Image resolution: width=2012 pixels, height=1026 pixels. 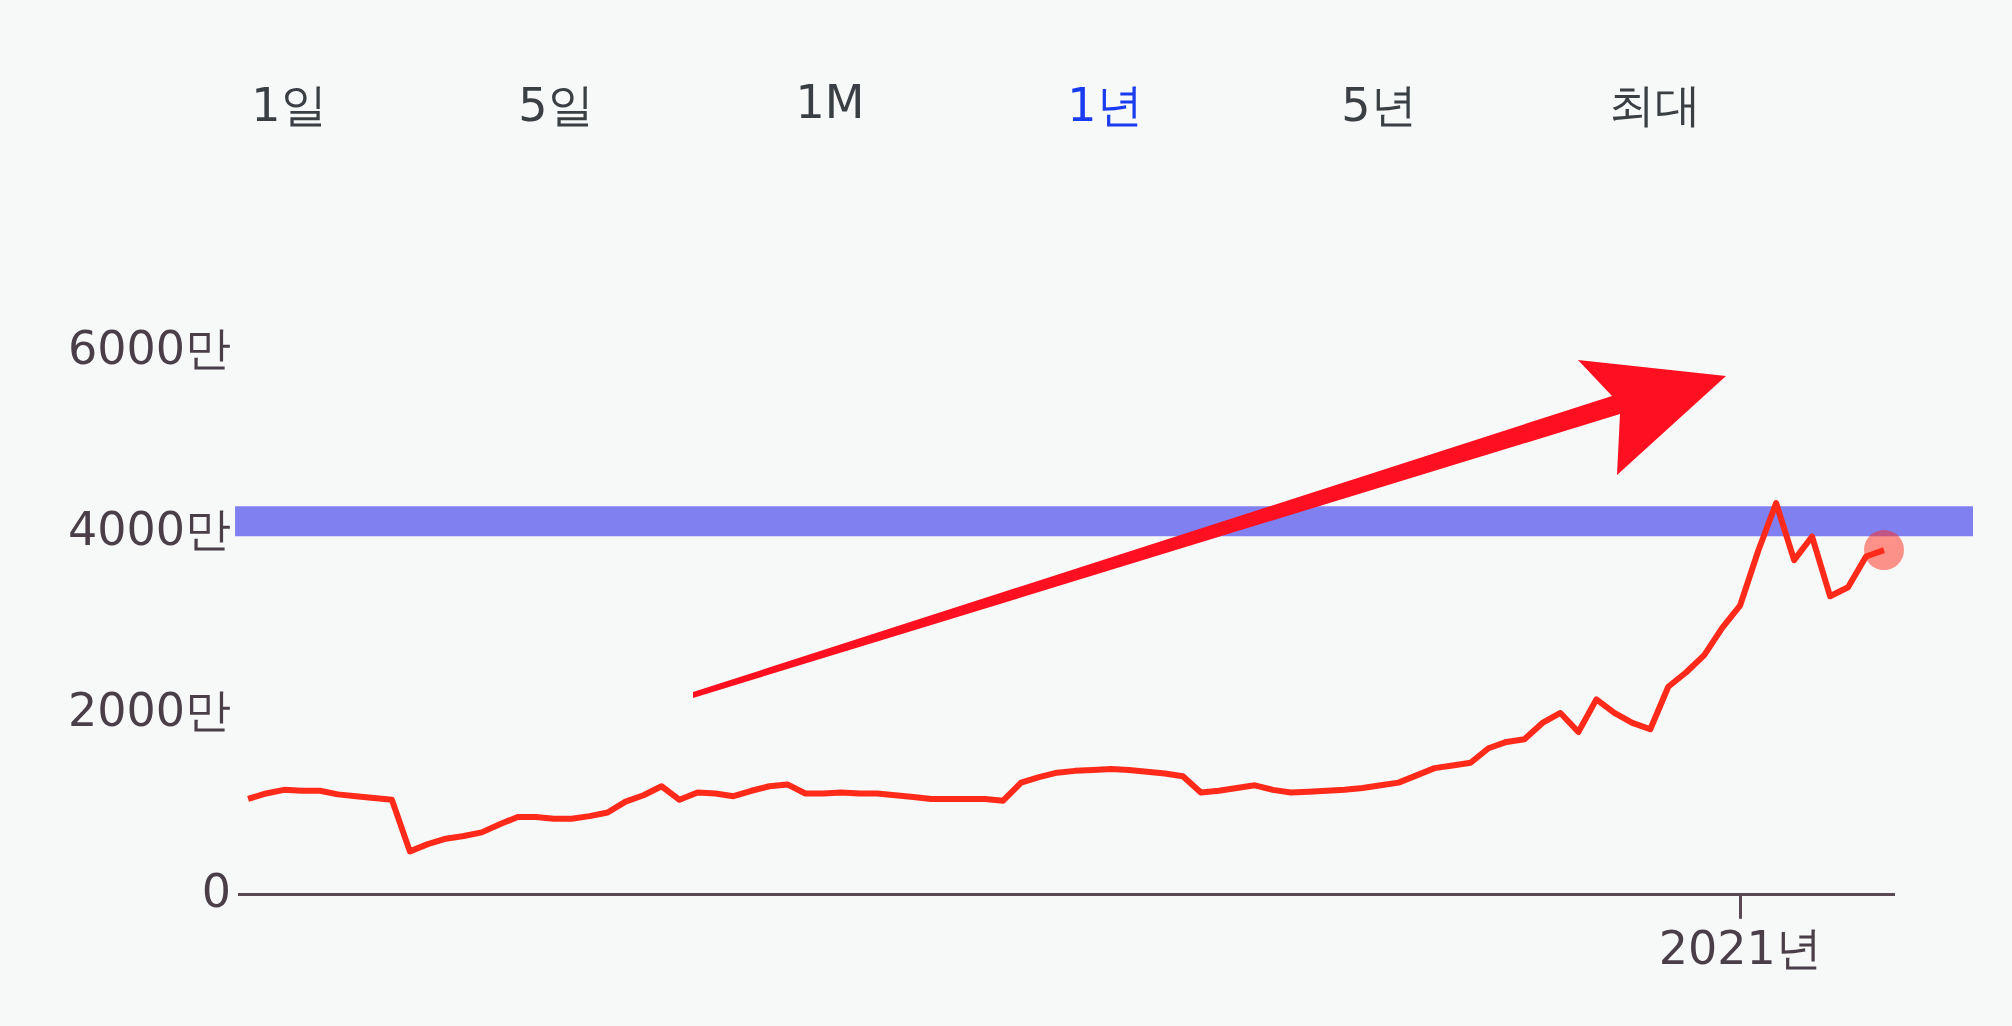 What do you see at coordinates (149, 347) in the screenshot?
I see `y-tick-label: 6000만` at bounding box center [149, 347].